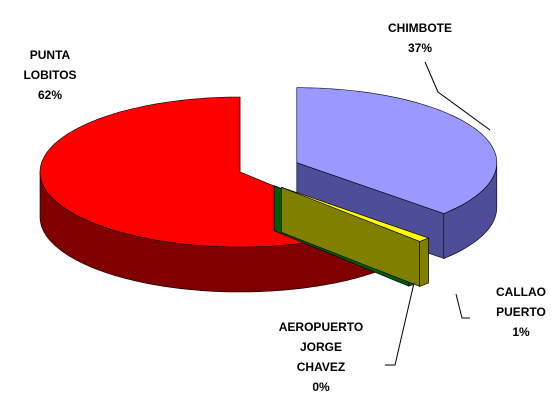 The height and width of the screenshot is (406, 558). I want to click on value-label: 1%, so click(521, 332).